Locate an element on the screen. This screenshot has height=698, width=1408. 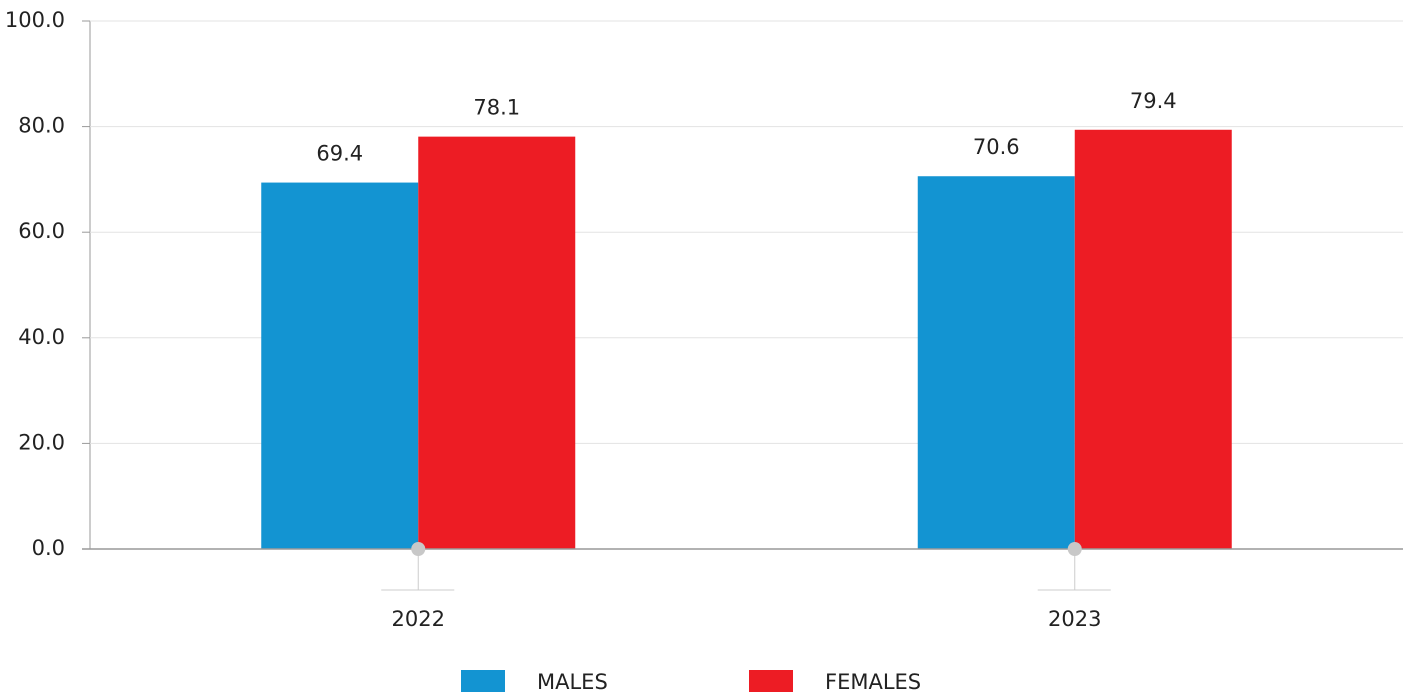
x-tick-label: 2022 is located at coordinates (418, 619).